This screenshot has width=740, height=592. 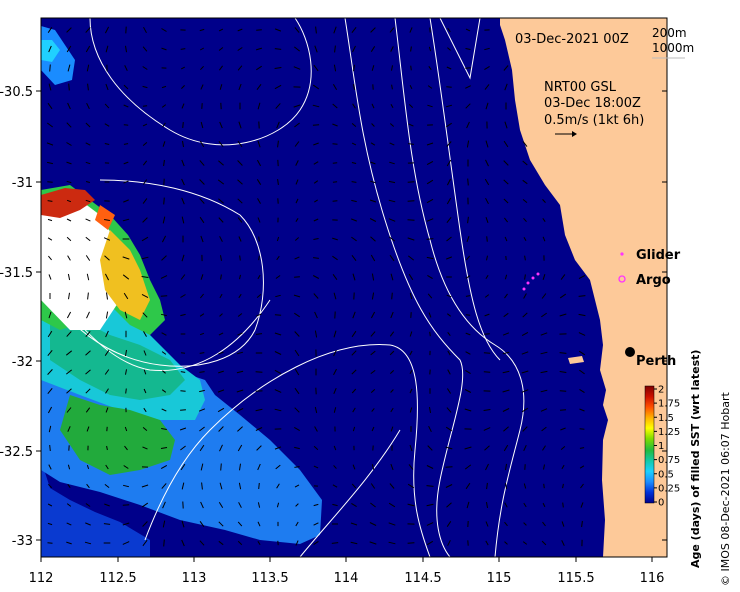 I want to click on colorbar-title: Age (days) of filled SST (wrt latest), so click(x=695, y=459).